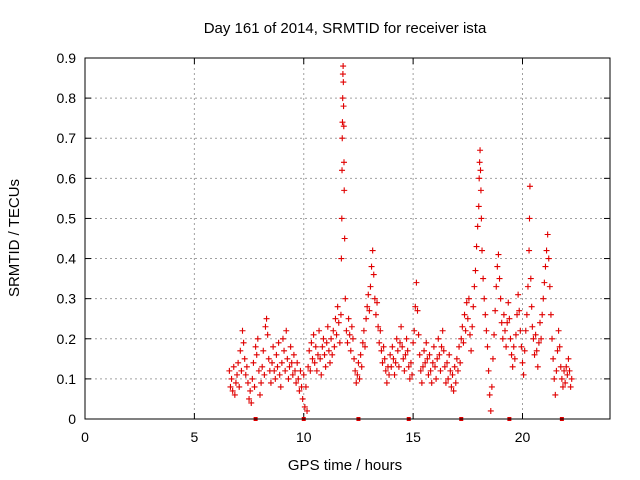 This screenshot has height=480, width=640. Describe the element at coordinates (67, 379) in the screenshot. I see `y-tick-label: 0.1` at that location.